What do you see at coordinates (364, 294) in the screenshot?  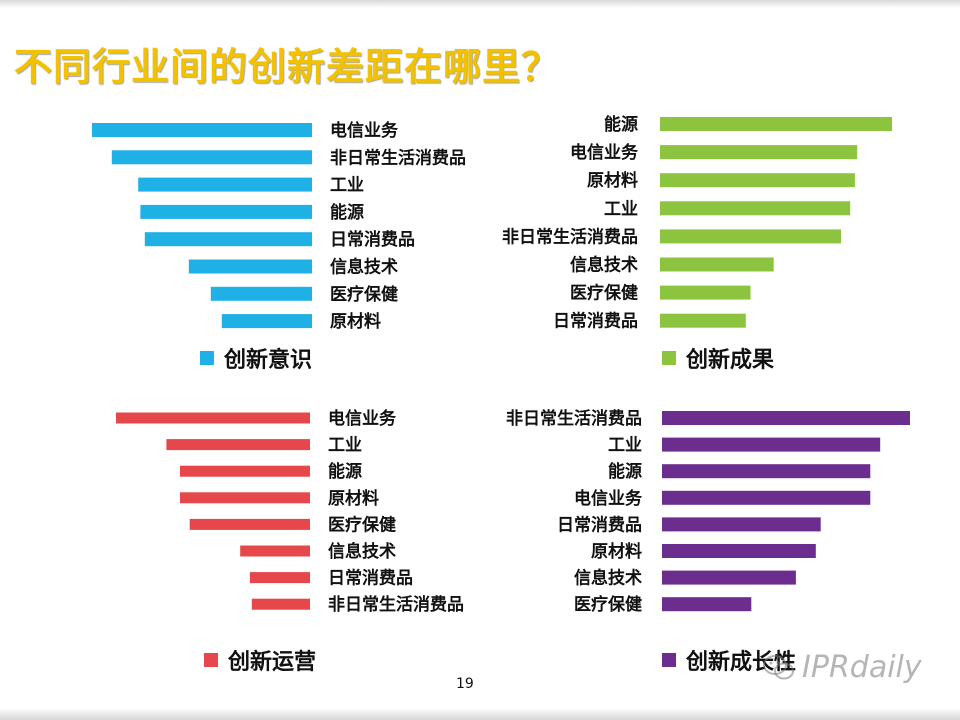 I see `bar-label-0-6: 医疗保健` at bounding box center [364, 294].